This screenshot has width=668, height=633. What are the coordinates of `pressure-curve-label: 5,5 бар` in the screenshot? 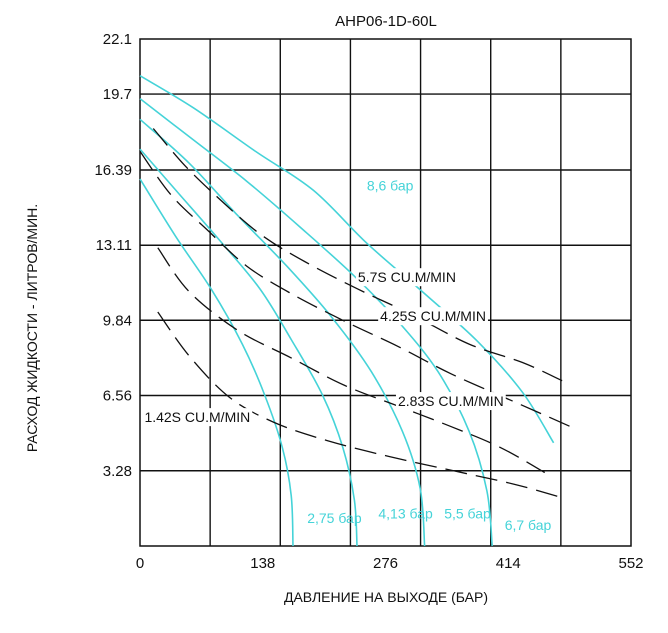 It's located at (467, 513).